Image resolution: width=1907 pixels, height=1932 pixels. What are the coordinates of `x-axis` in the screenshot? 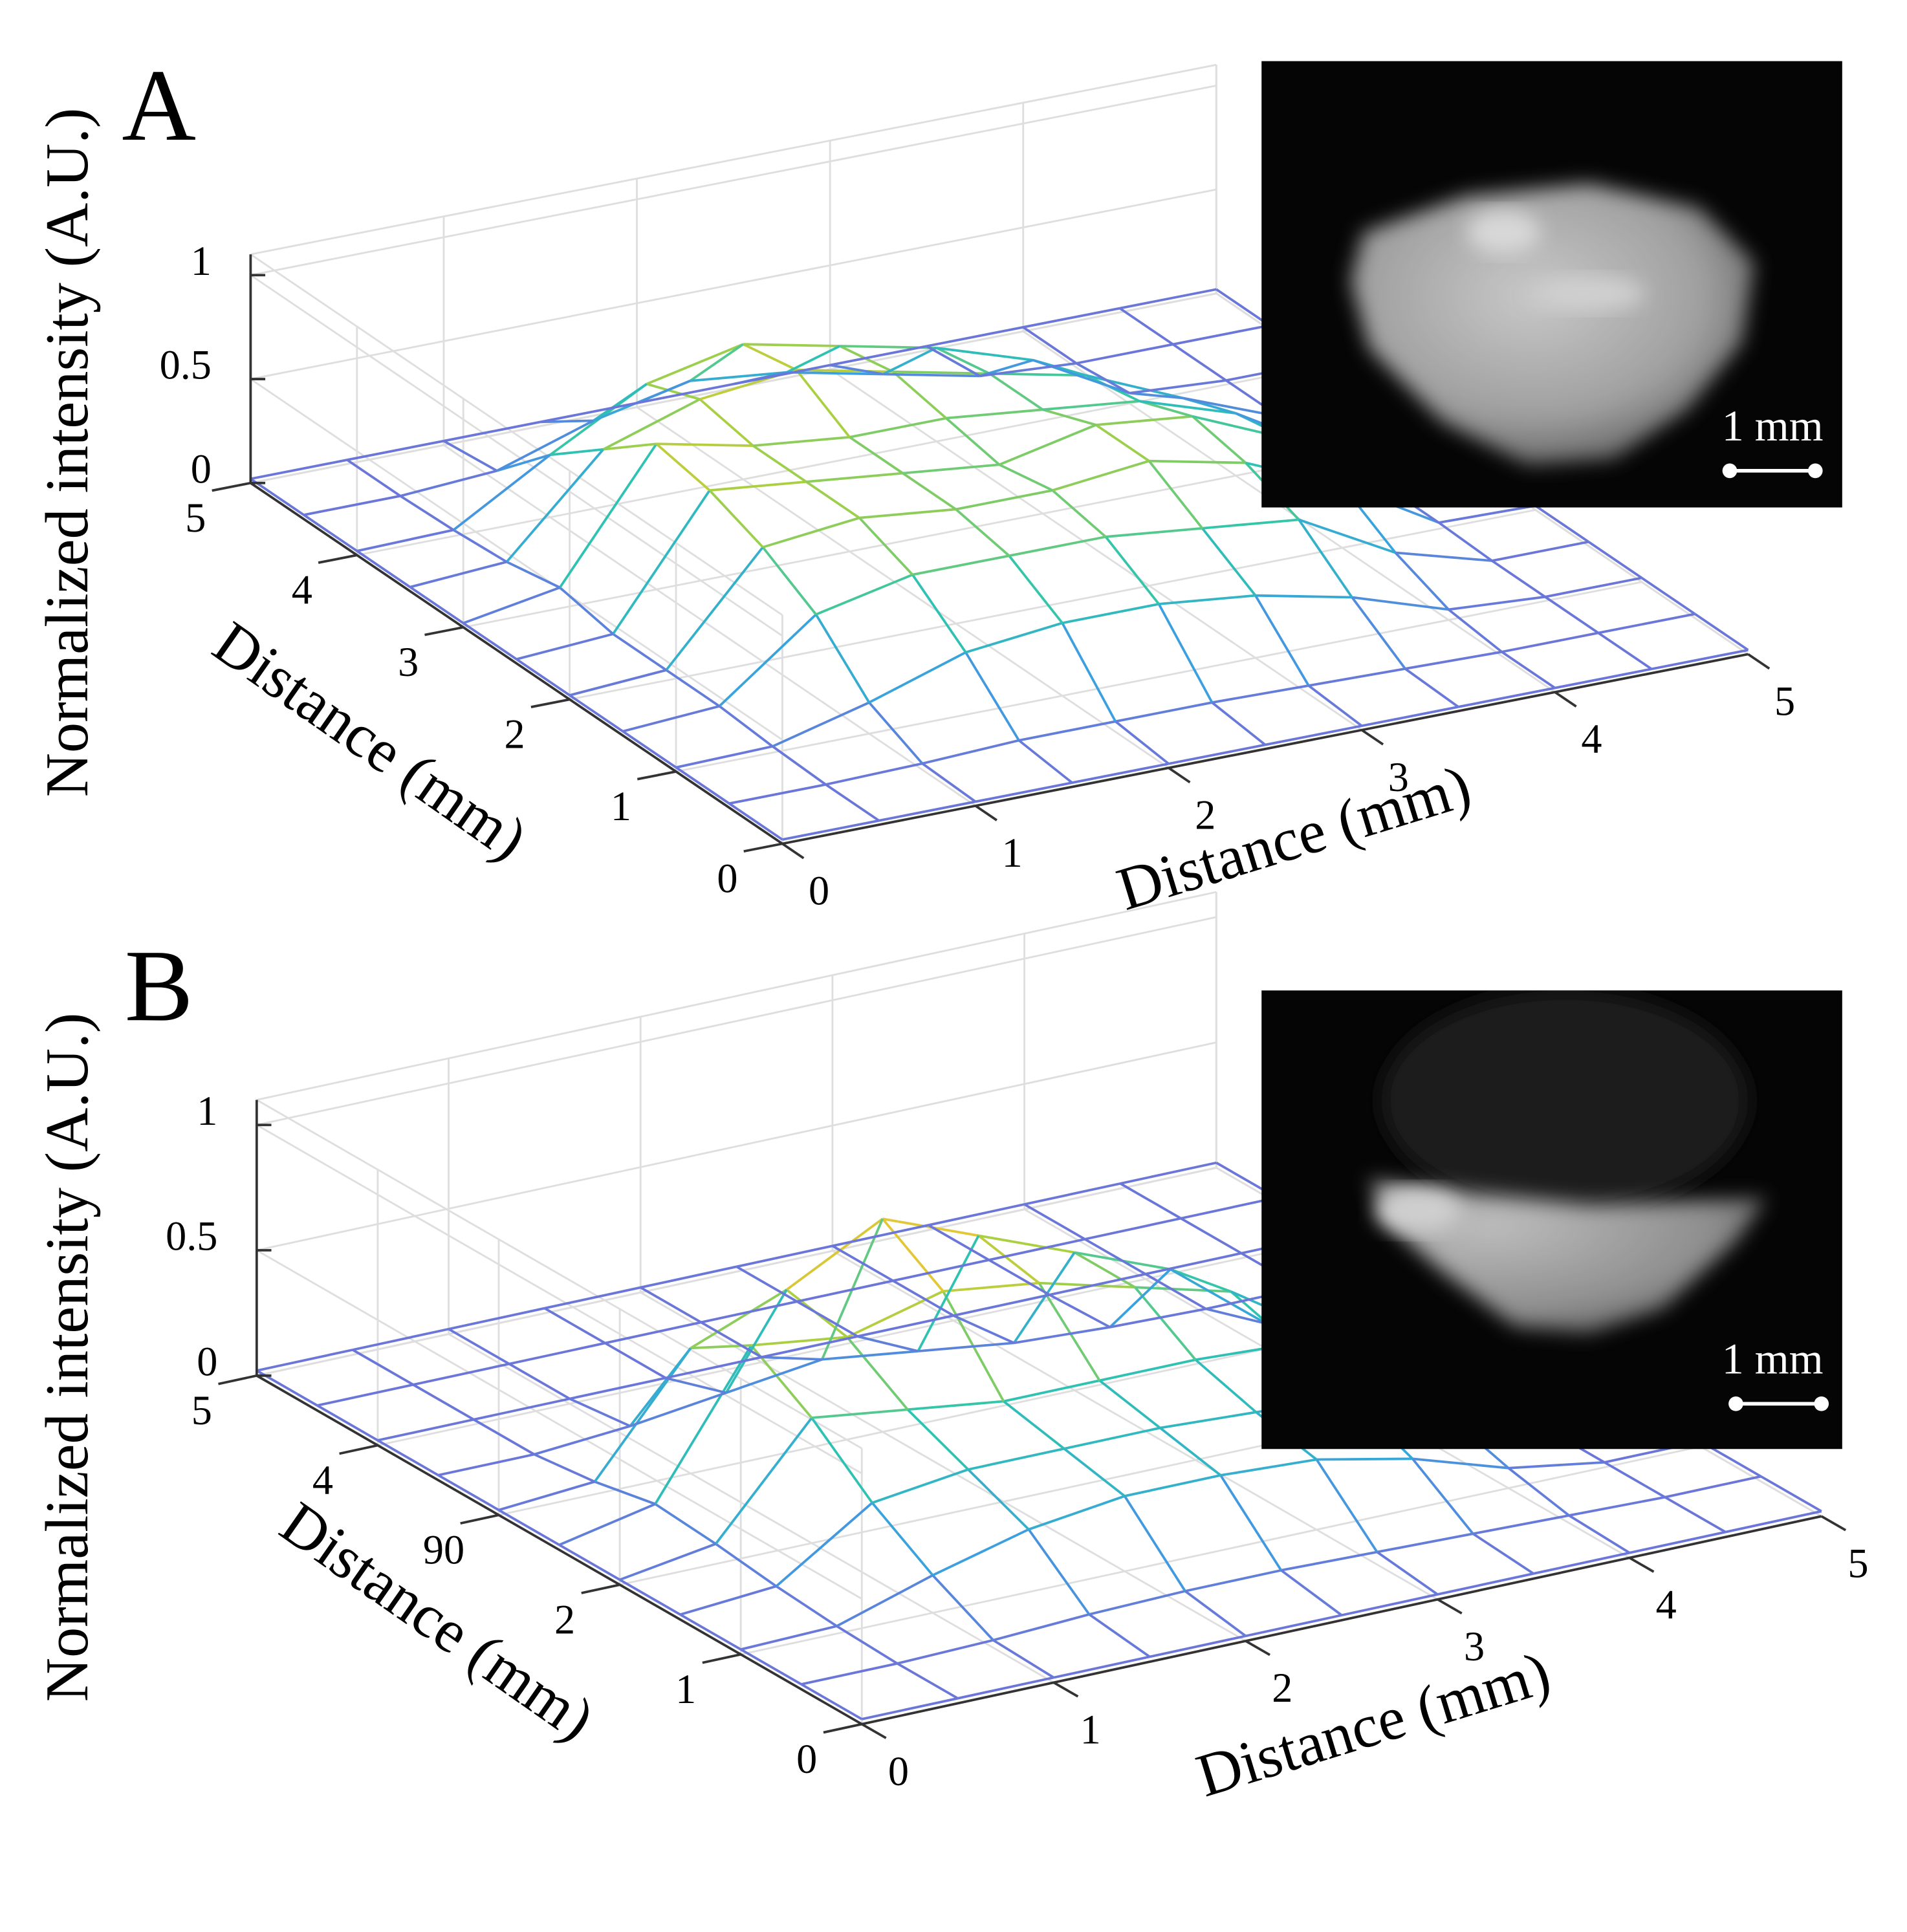 It's located at (1342, 1620).